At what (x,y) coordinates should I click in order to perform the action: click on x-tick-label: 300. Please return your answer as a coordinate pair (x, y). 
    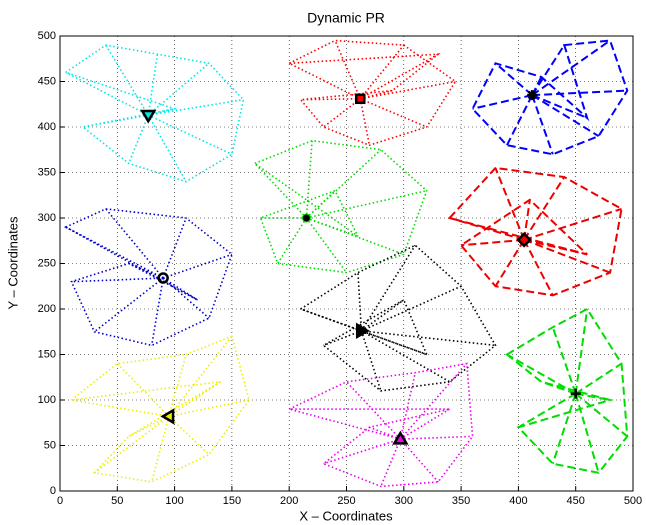
    Looking at the image, I should click on (404, 501).